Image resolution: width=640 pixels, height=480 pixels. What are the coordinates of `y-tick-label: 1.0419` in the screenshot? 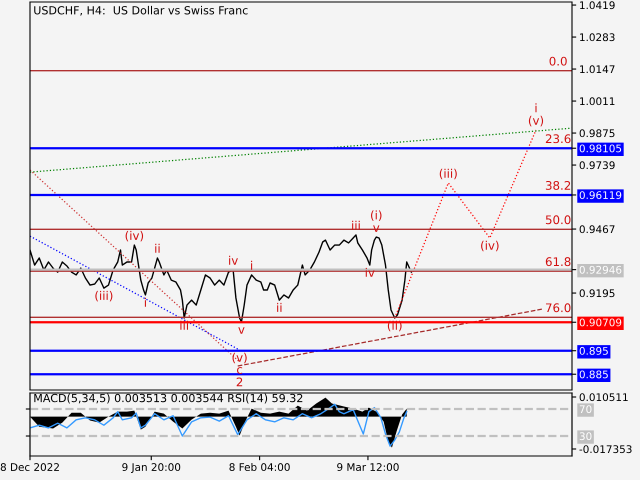 It's located at (597, 5).